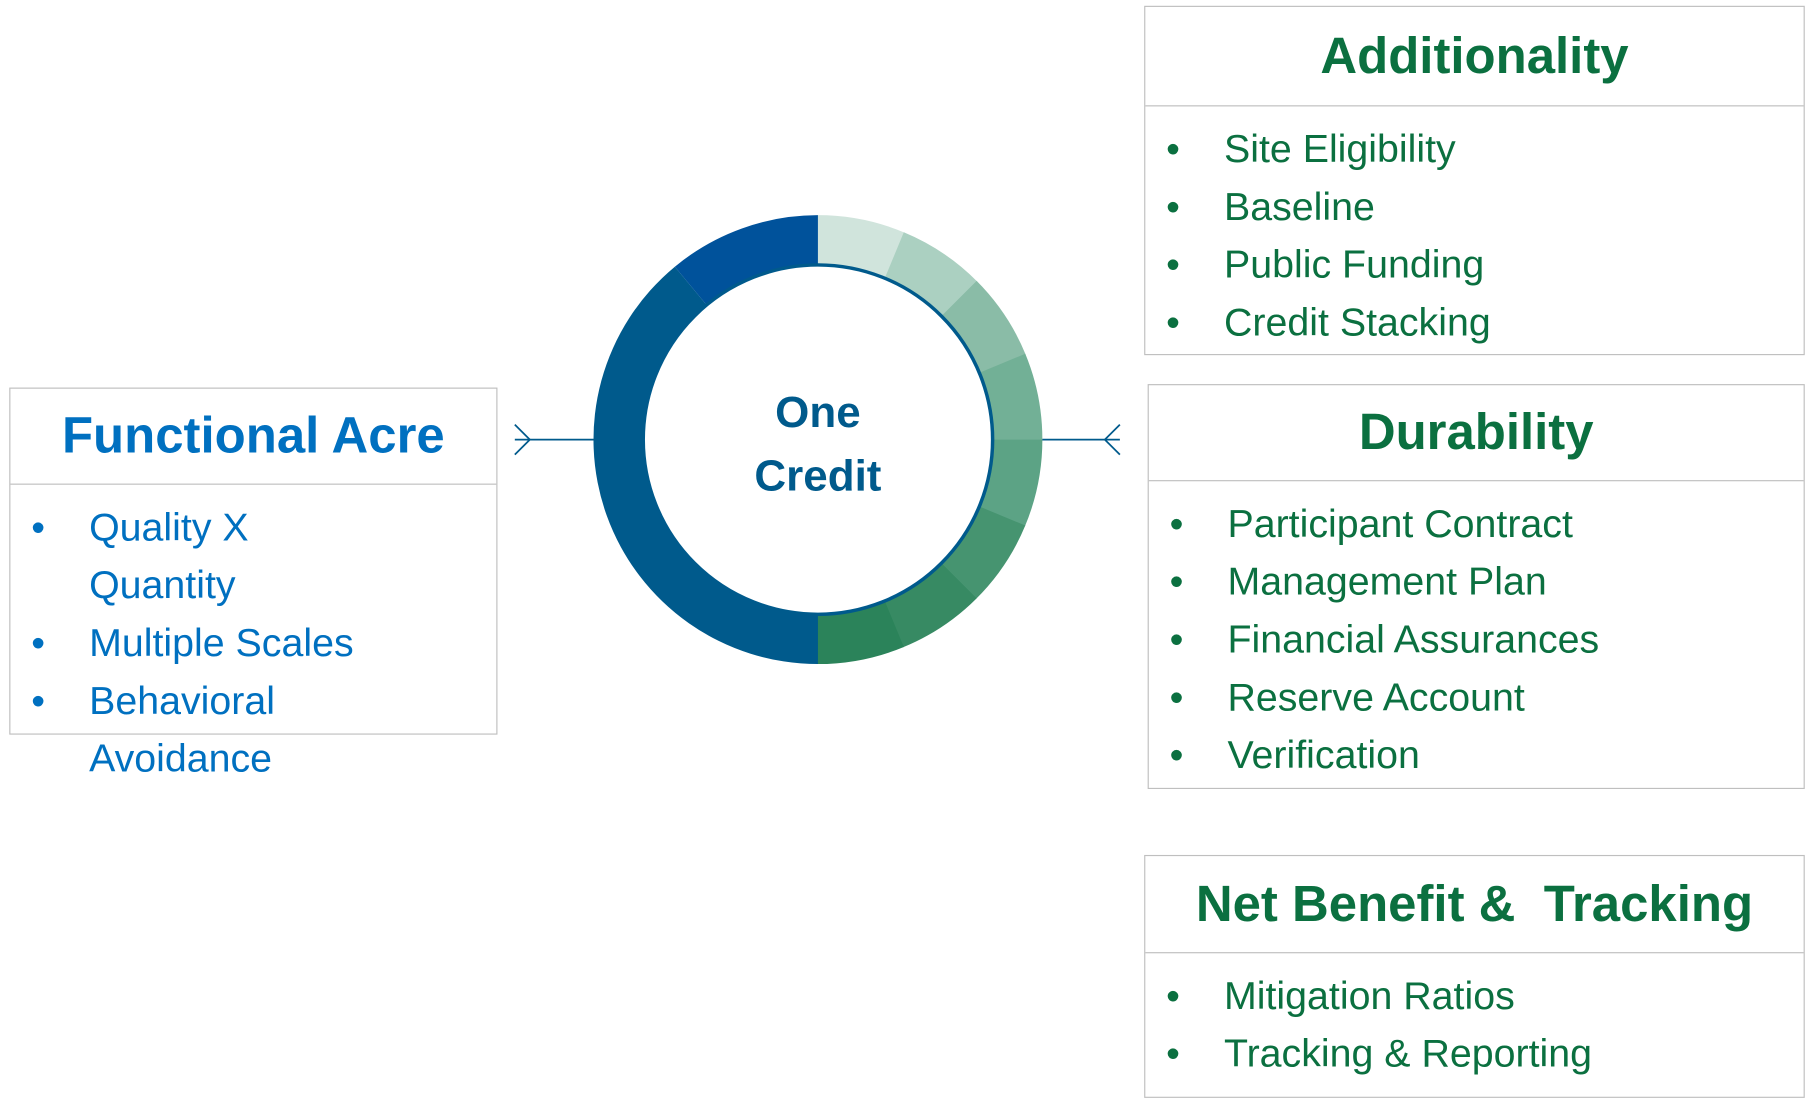 This screenshot has height=1098, width=1814. What do you see at coordinates (1474, 265) in the screenshot?
I see `list-item: Public Funding` at bounding box center [1474, 265].